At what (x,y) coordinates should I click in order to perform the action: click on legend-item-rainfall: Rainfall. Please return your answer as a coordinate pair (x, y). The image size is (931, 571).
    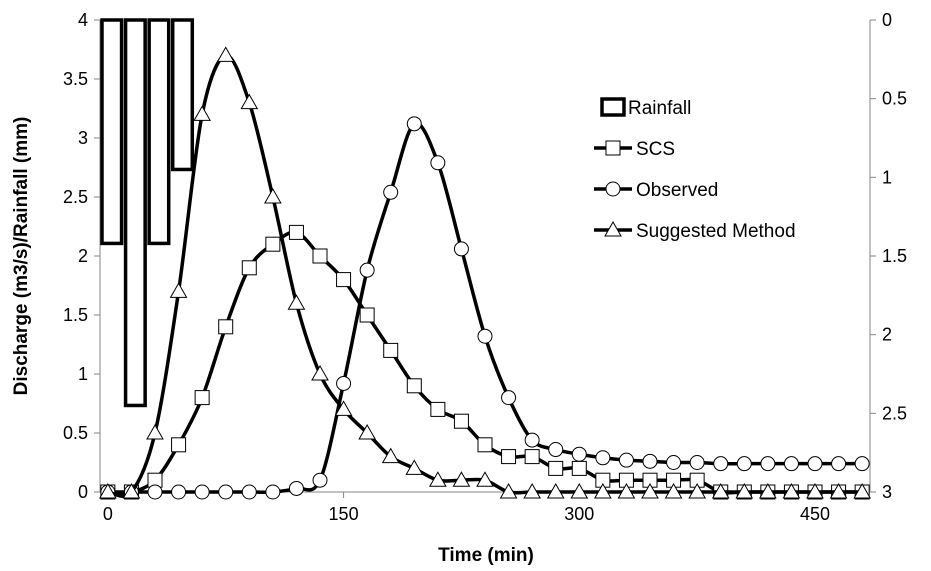
    Looking at the image, I should click on (645, 108).